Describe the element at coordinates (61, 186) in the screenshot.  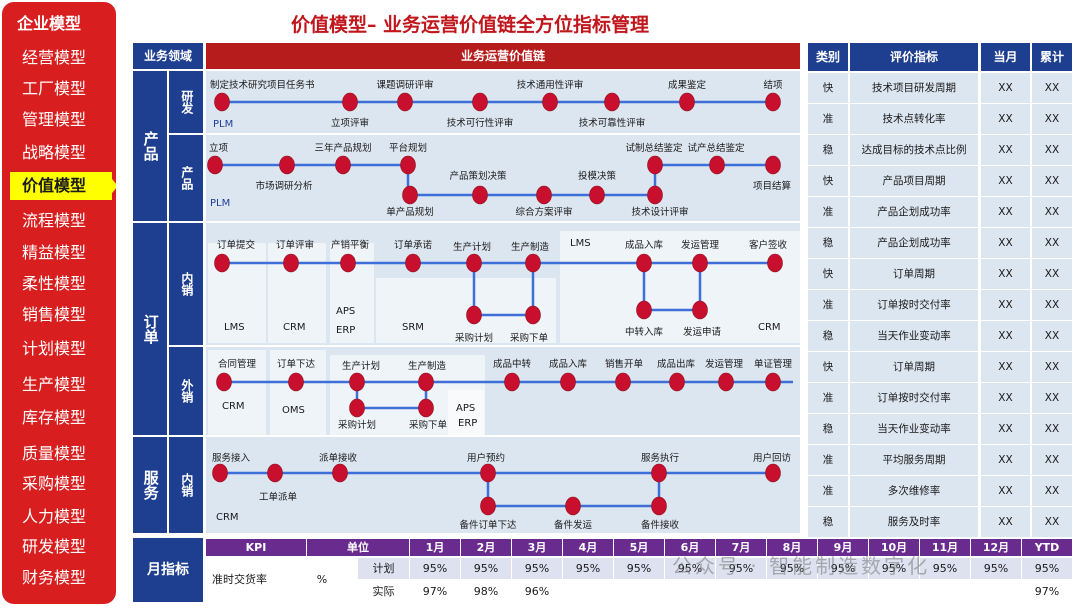
I see `sidebar-item-5: 价值模型` at that location.